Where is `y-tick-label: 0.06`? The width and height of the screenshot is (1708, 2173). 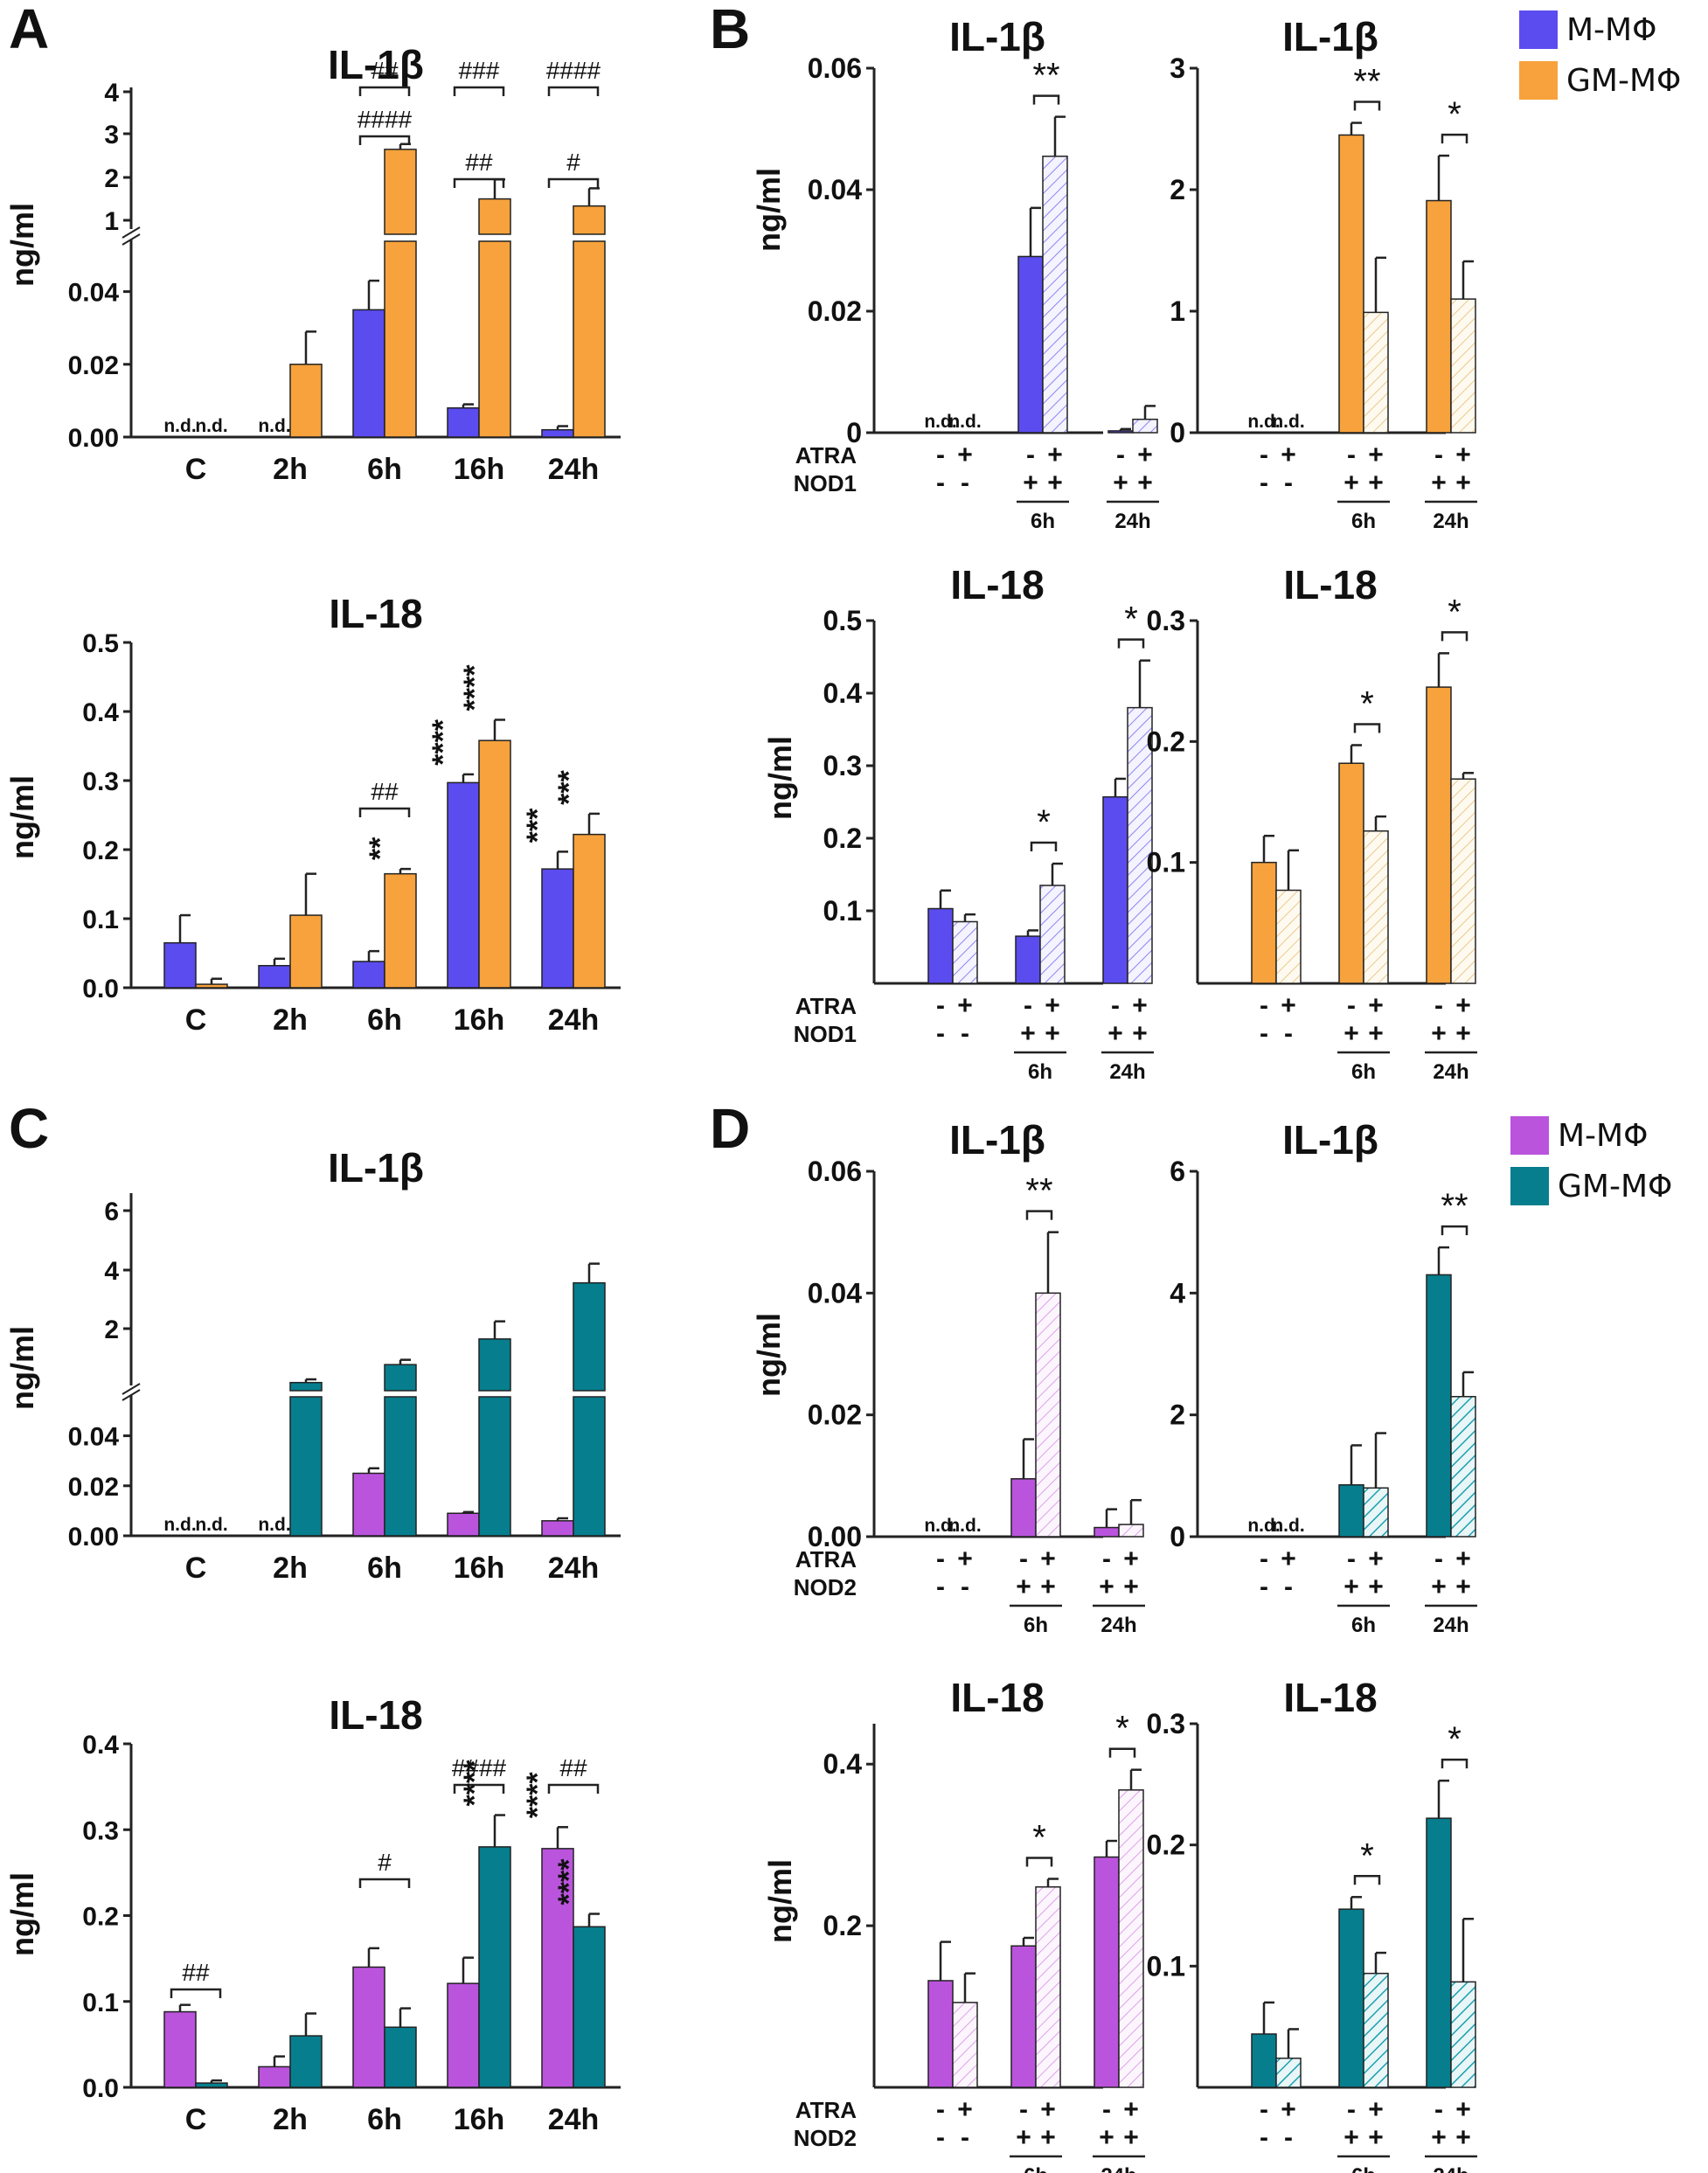
y-tick-label: 0.06 is located at coordinates (835, 1171).